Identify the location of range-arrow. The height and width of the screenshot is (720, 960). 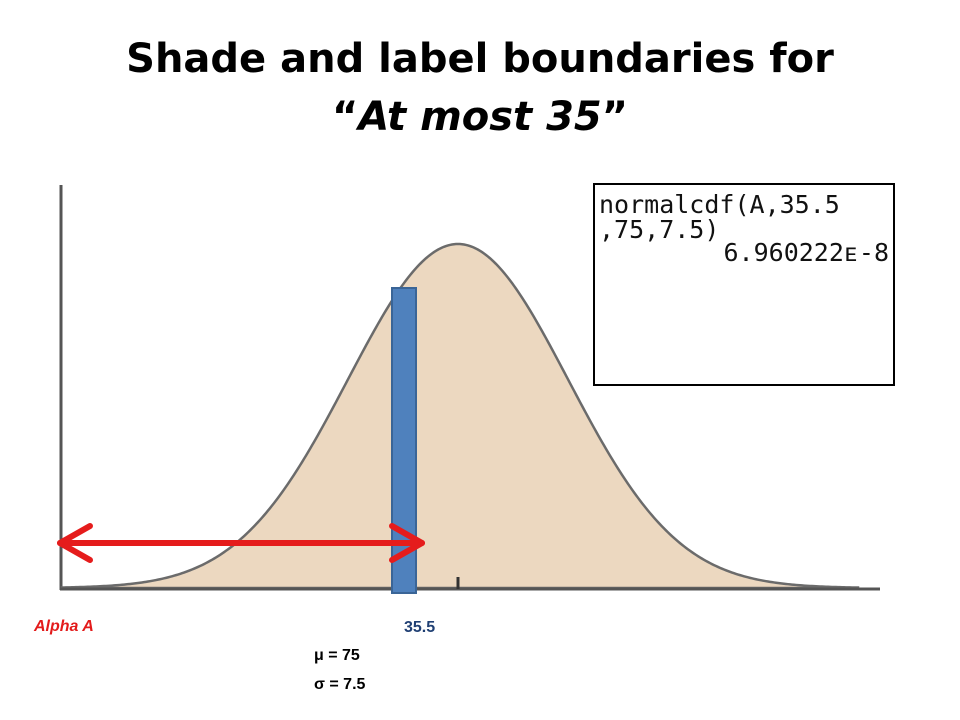
(241, 543).